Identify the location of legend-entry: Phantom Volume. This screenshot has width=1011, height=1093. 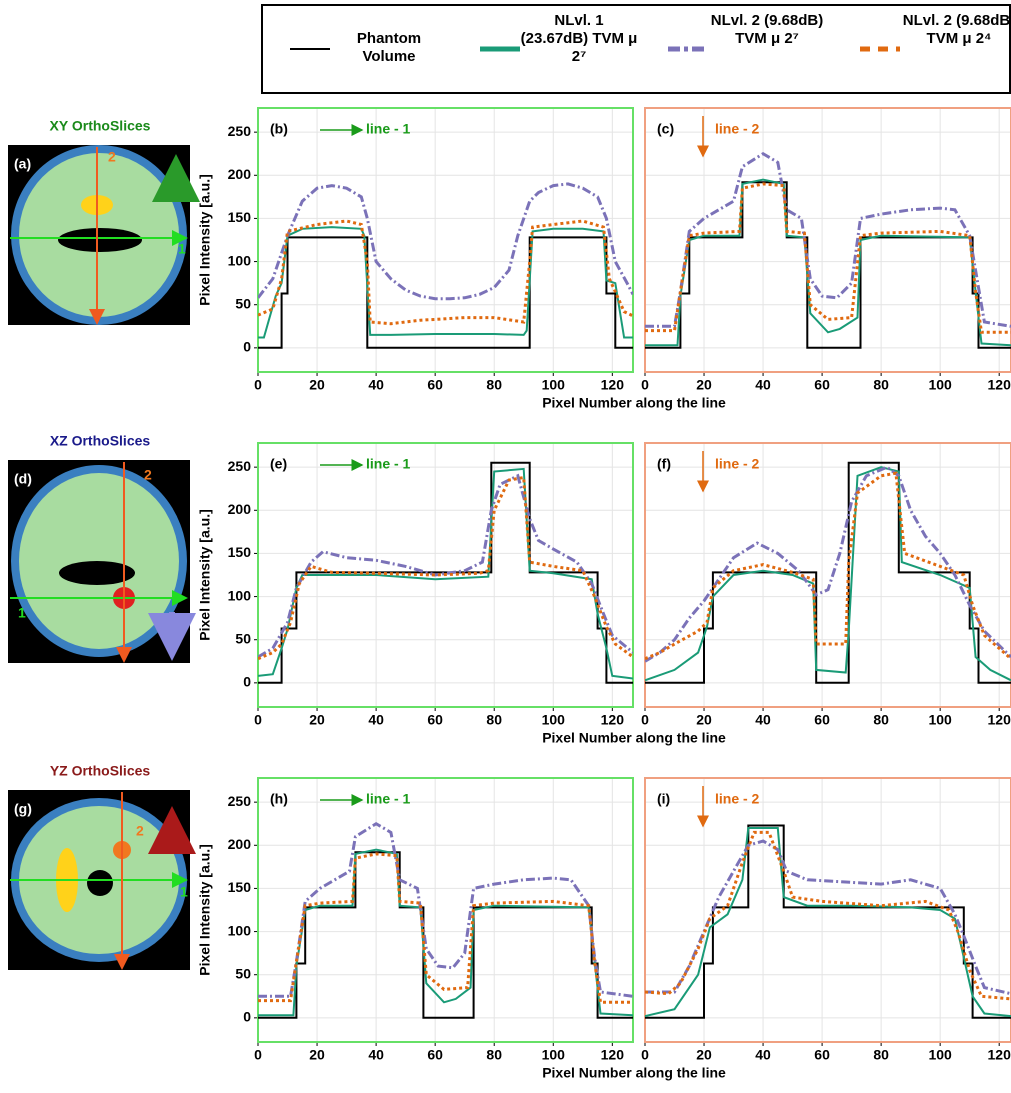
(389, 47).